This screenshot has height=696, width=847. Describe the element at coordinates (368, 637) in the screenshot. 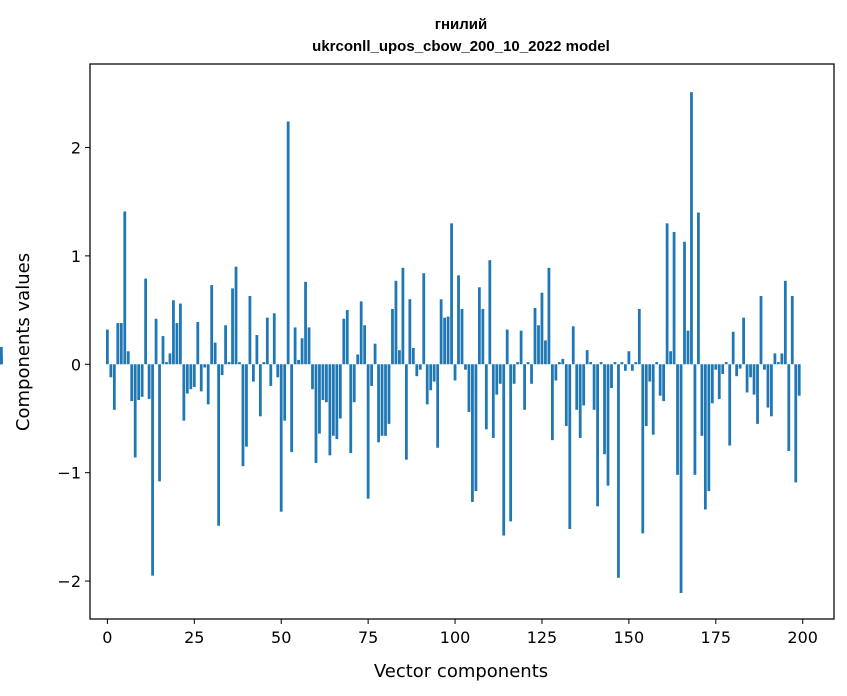

I see `x-tick-label: 75` at that location.